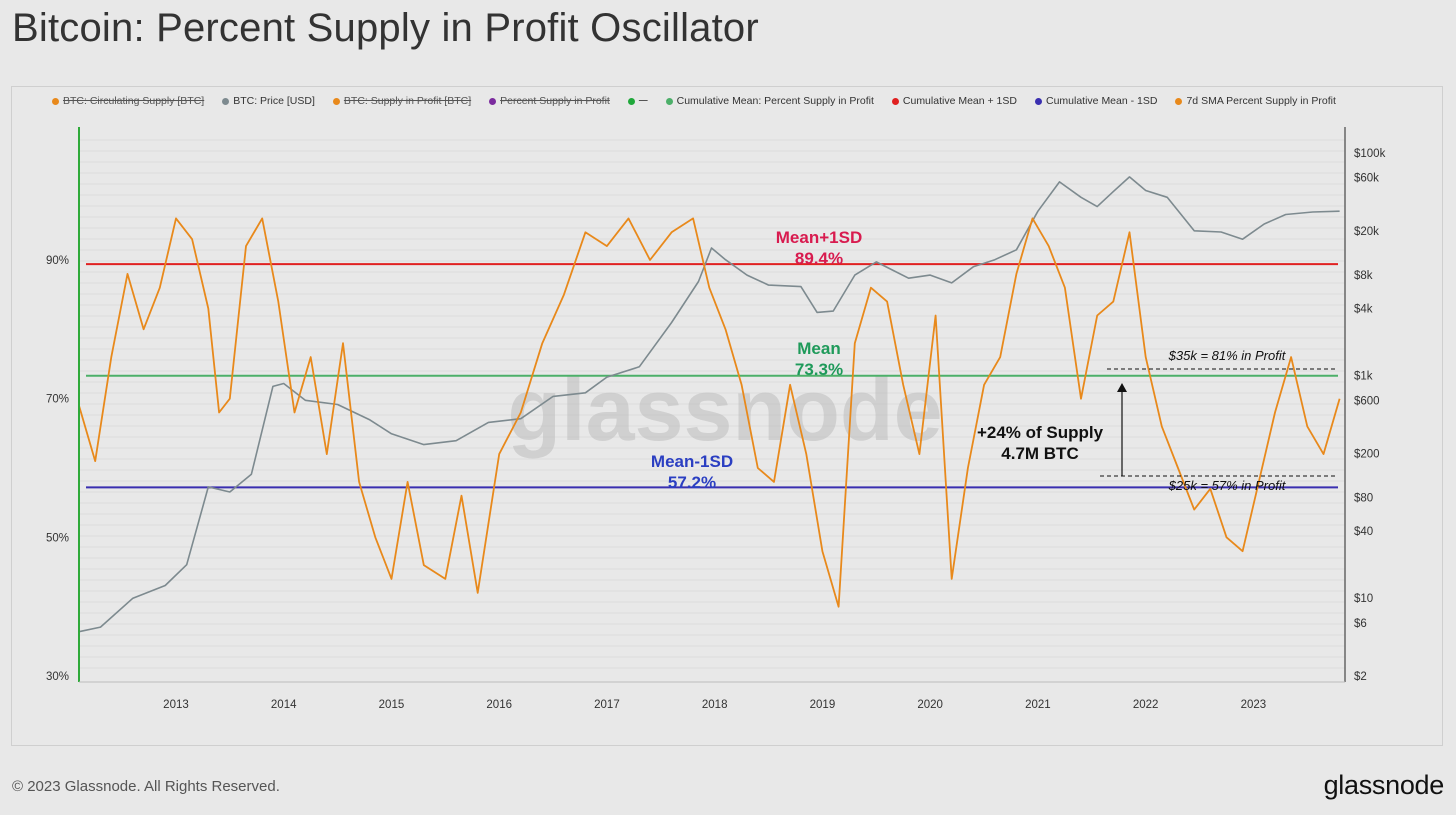 This screenshot has width=1456, height=815. What do you see at coordinates (555, 101) in the screenshot?
I see `legend-label: Percent Supply in Profit` at bounding box center [555, 101].